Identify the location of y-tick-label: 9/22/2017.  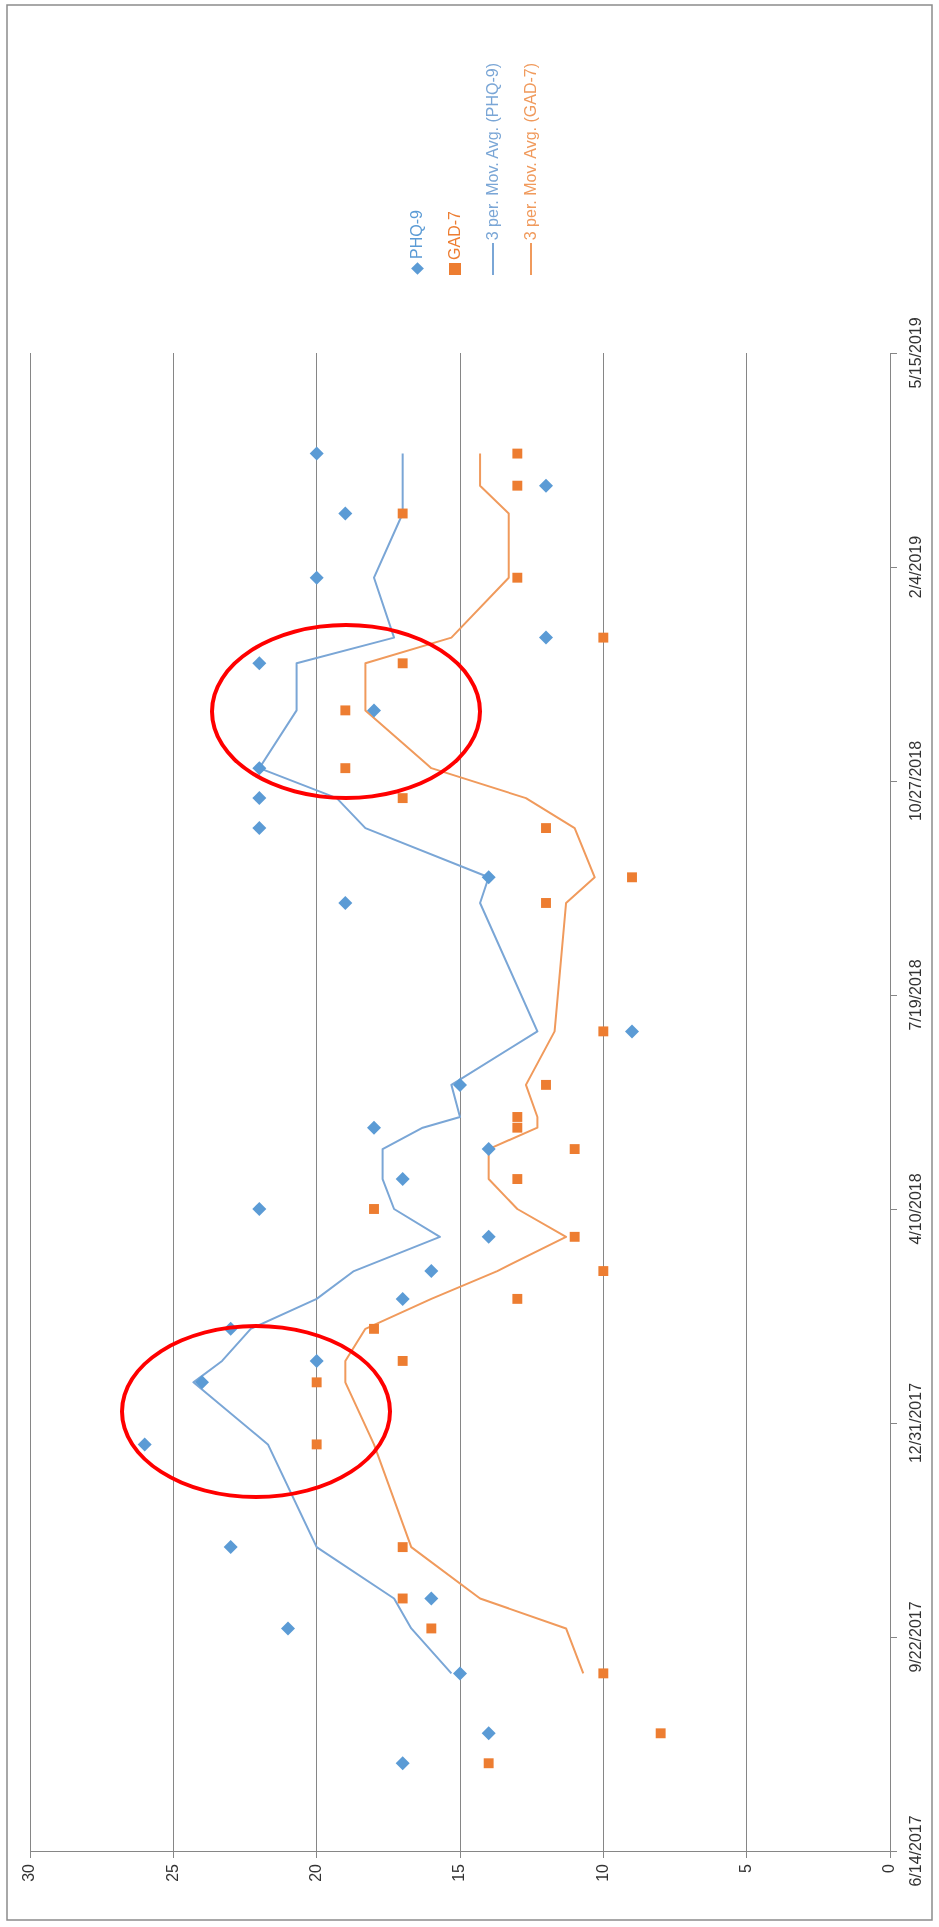
(916, 1637).